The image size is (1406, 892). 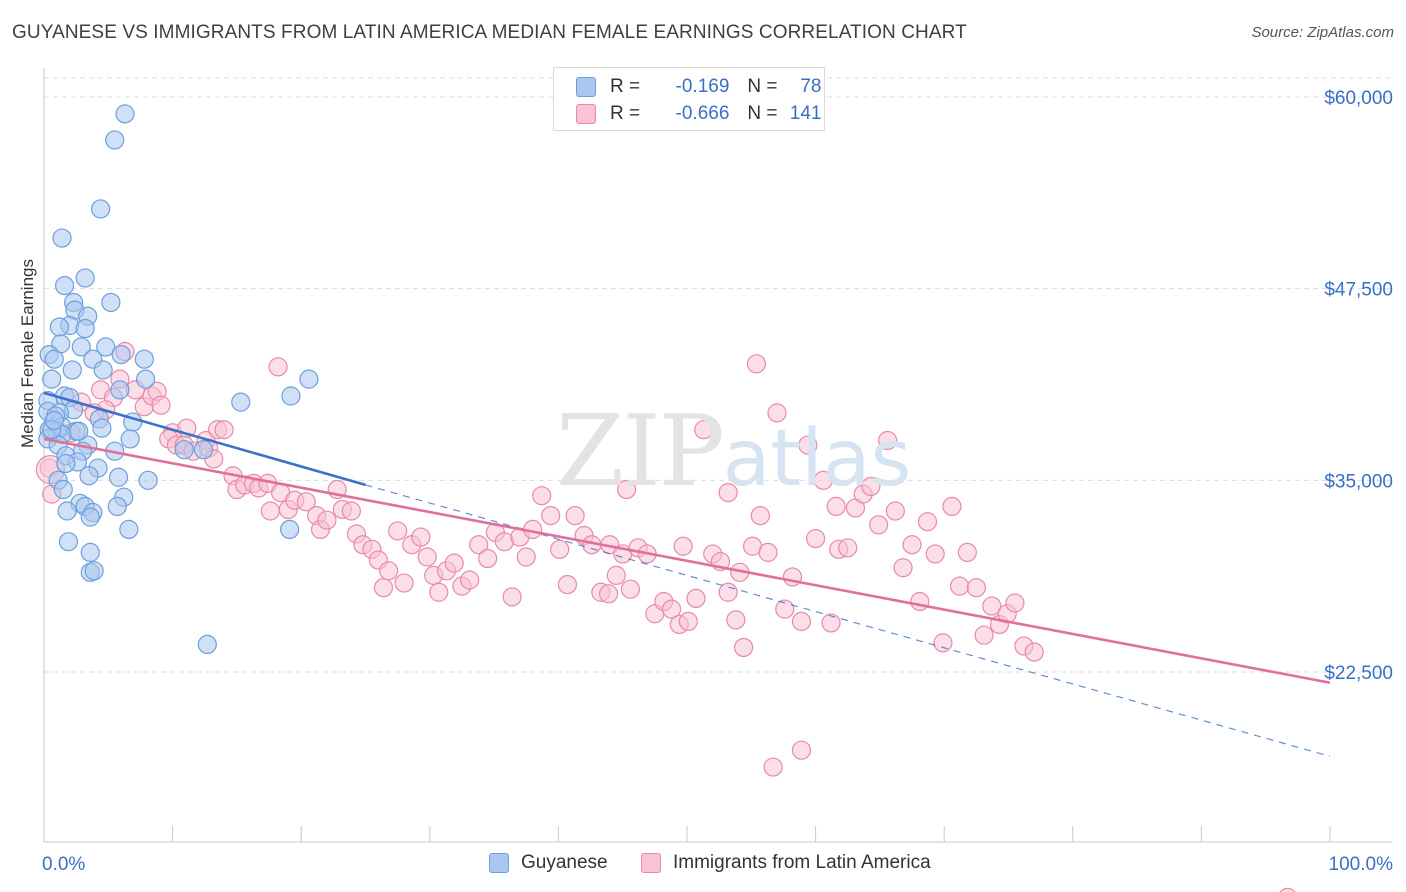 What do you see at coordinates (762, 86) in the screenshot?
I see `legend-n-label: N =` at bounding box center [762, 86].